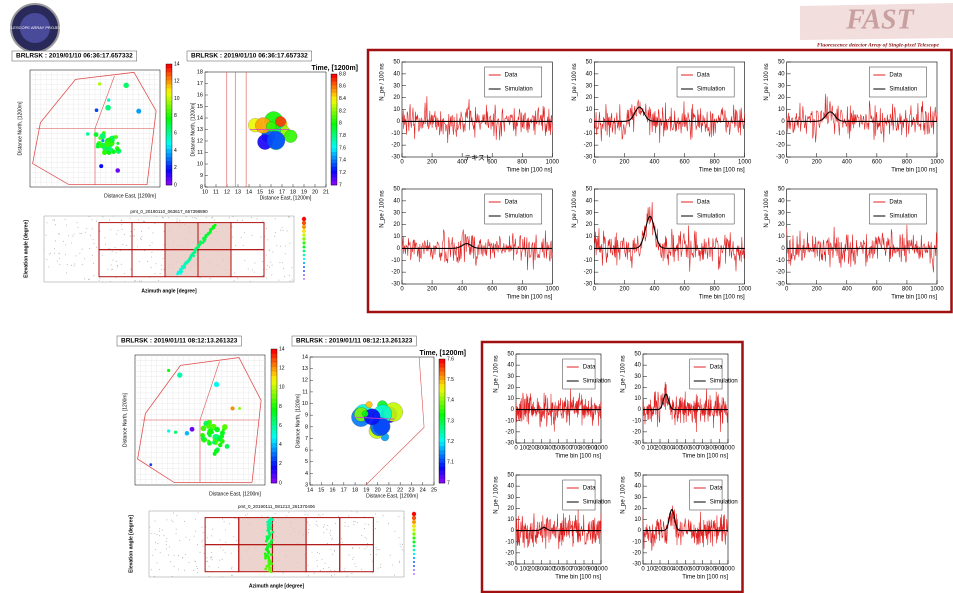 The image size is (953, 593). Describe the element at coordinates (282, 192) in the screenshot. I see `x-tick-label: 17` at that location.